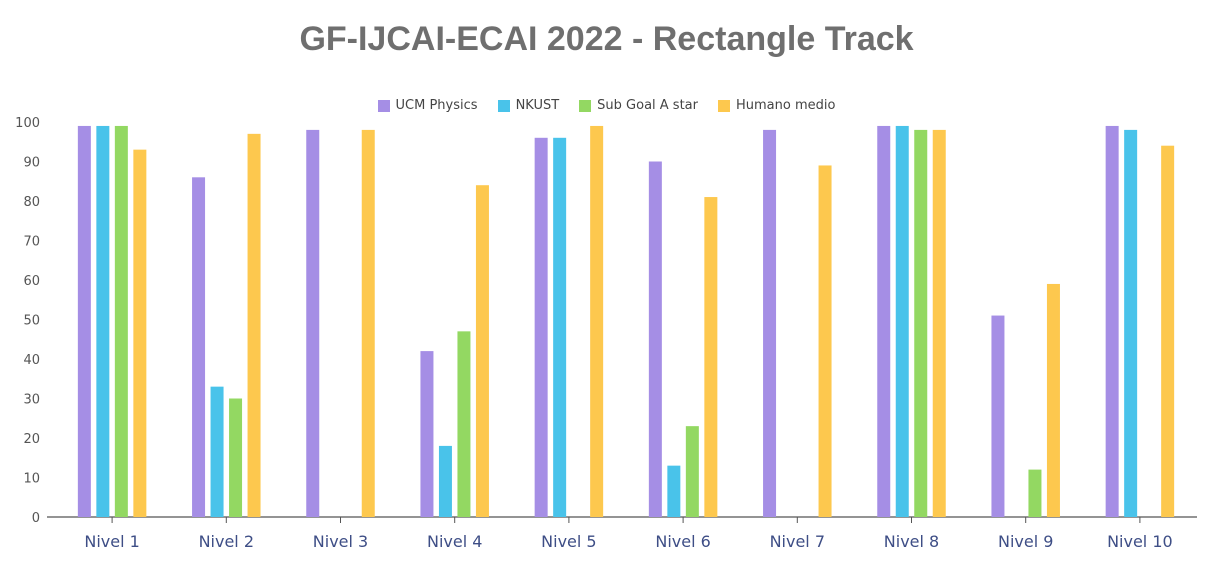 The width and height of the screenshot is (1213, 573). What do you see at coordinates (537, 105) in the screenshot?
I see `legend-label: NKUST` at bounding box center [537, 105].